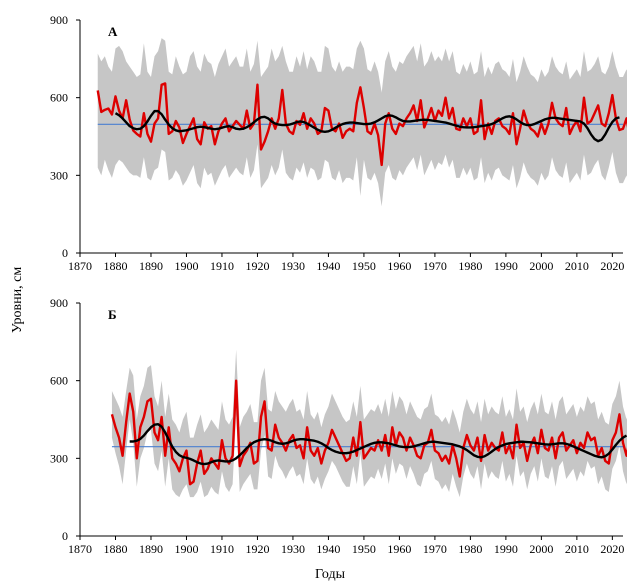  What do you see at coordinates (186, 549) in the screenshot?
I see `x-tick-label-b: 1900` at bounding box center [186, 549].